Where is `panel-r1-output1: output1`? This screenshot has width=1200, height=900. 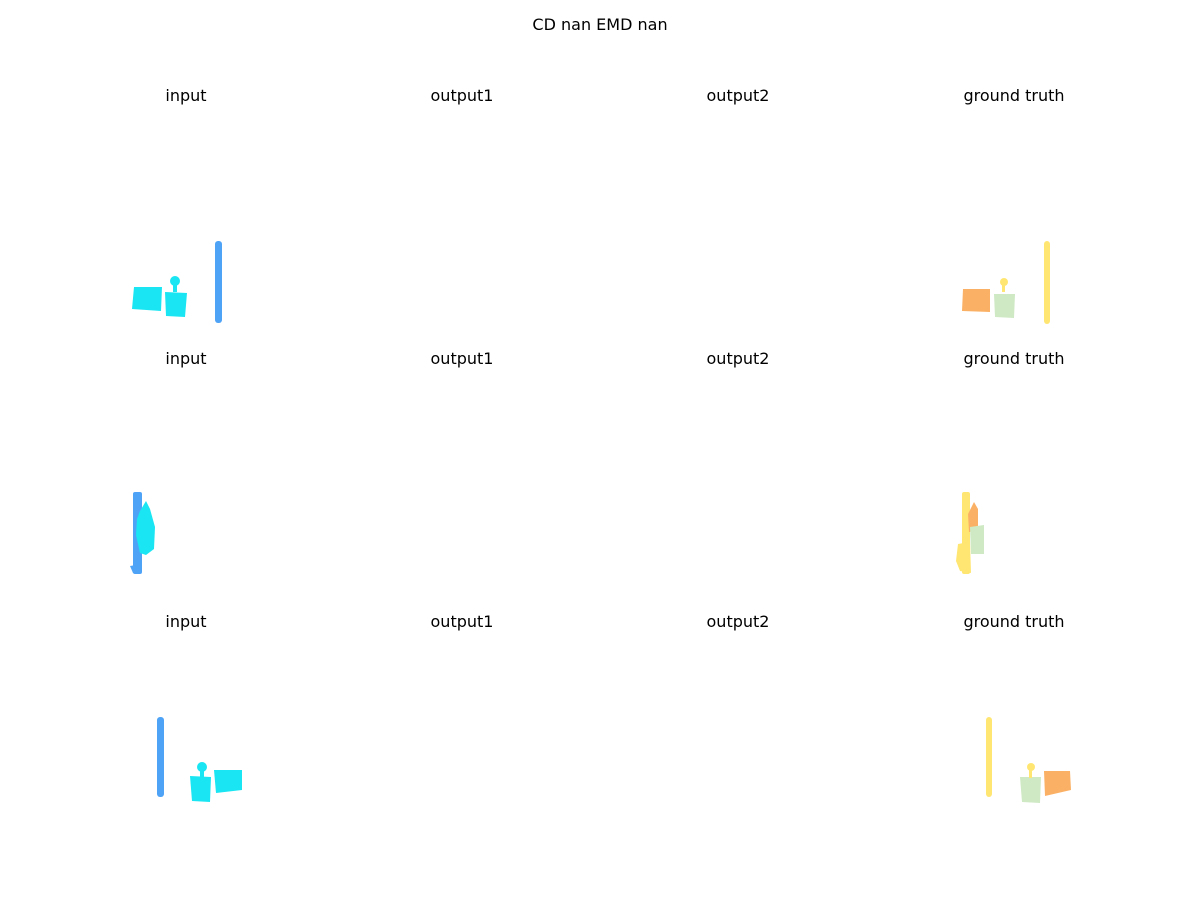 panel-r1-output1: output1 is located at coordinates (462, 211).